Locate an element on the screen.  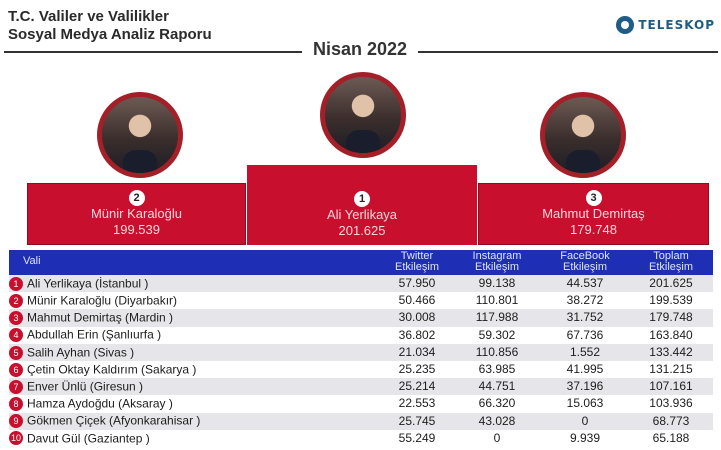
twitter-value: 22.553 is located at coordinates (417, 404).